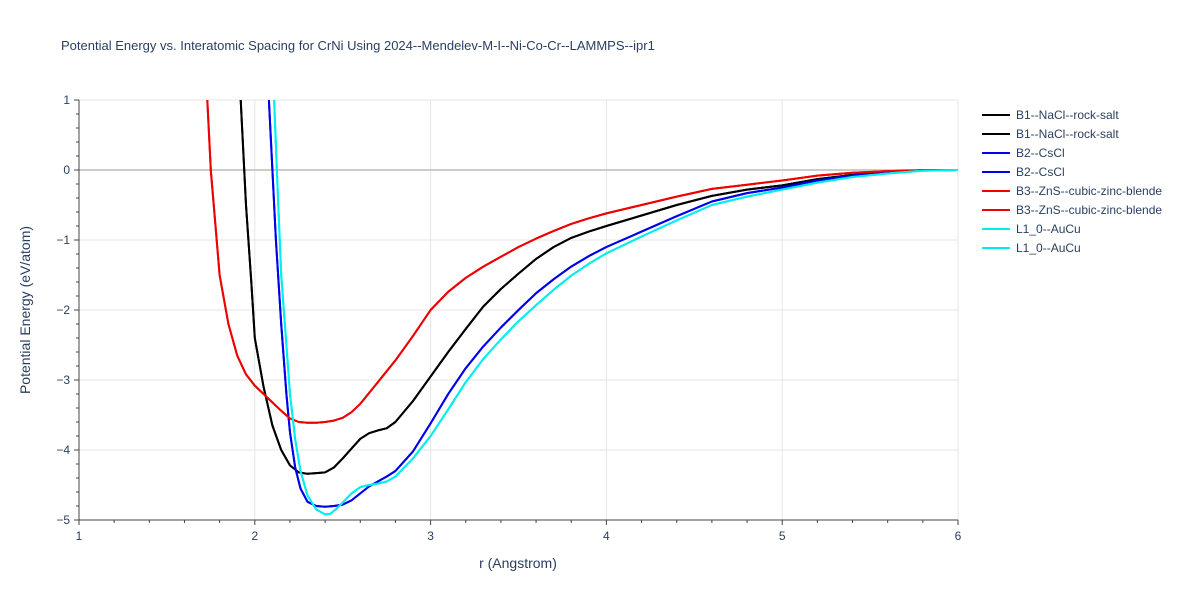 The image size is (1200, 600). I want to click on y-tick-label: −4, so click(63, 450).